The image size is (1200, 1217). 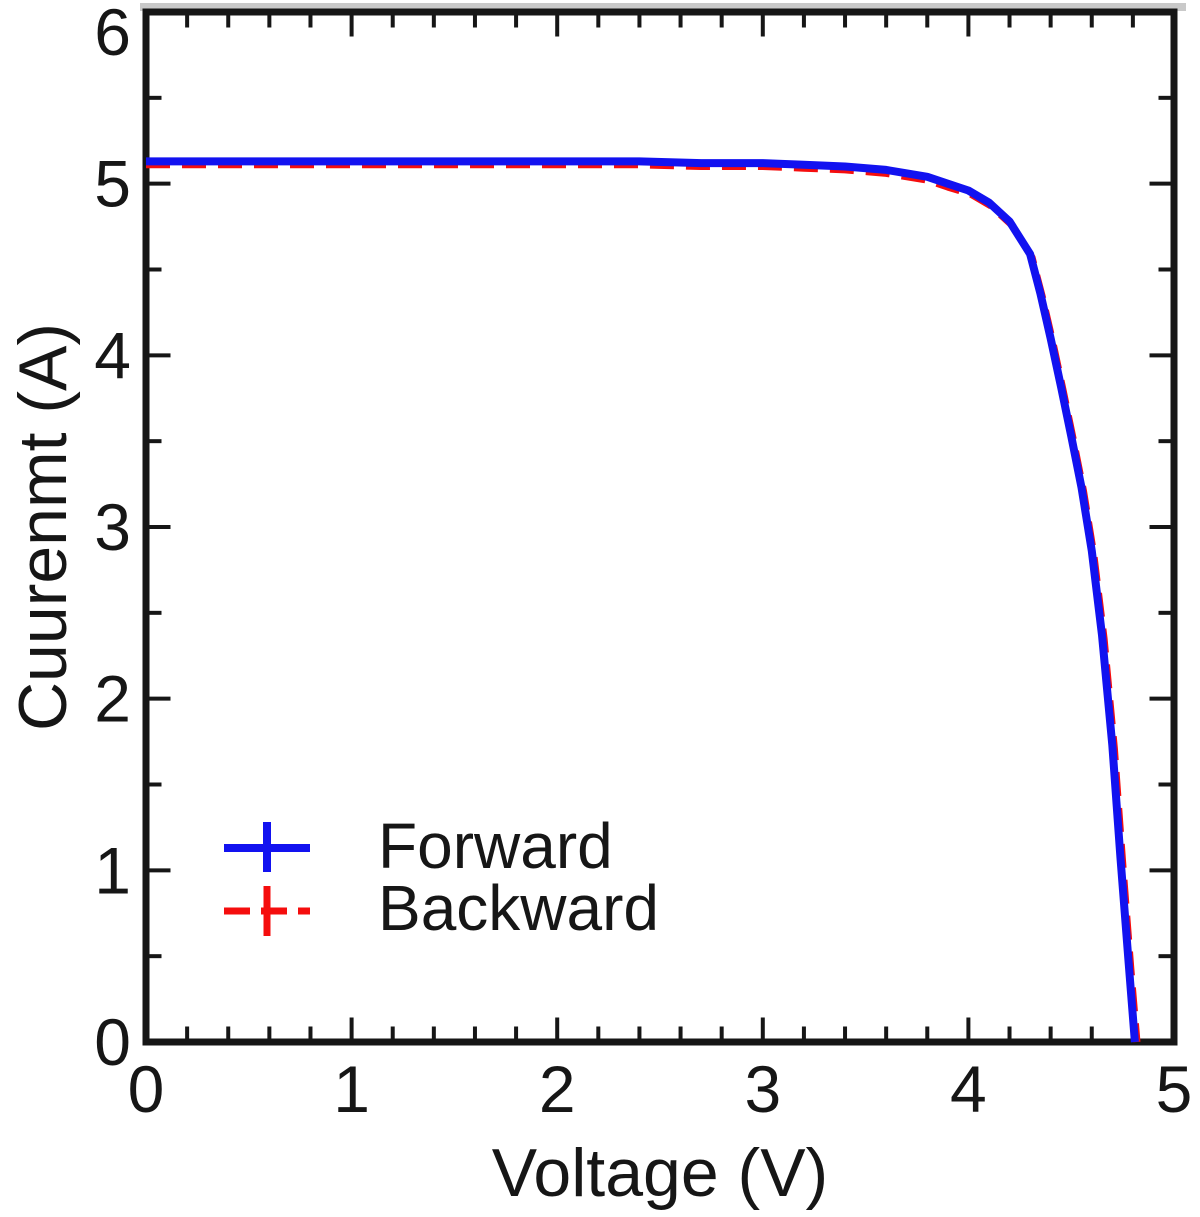 I want to click on x-axis-label: Voltage (V), so click(x=660, y=1173).